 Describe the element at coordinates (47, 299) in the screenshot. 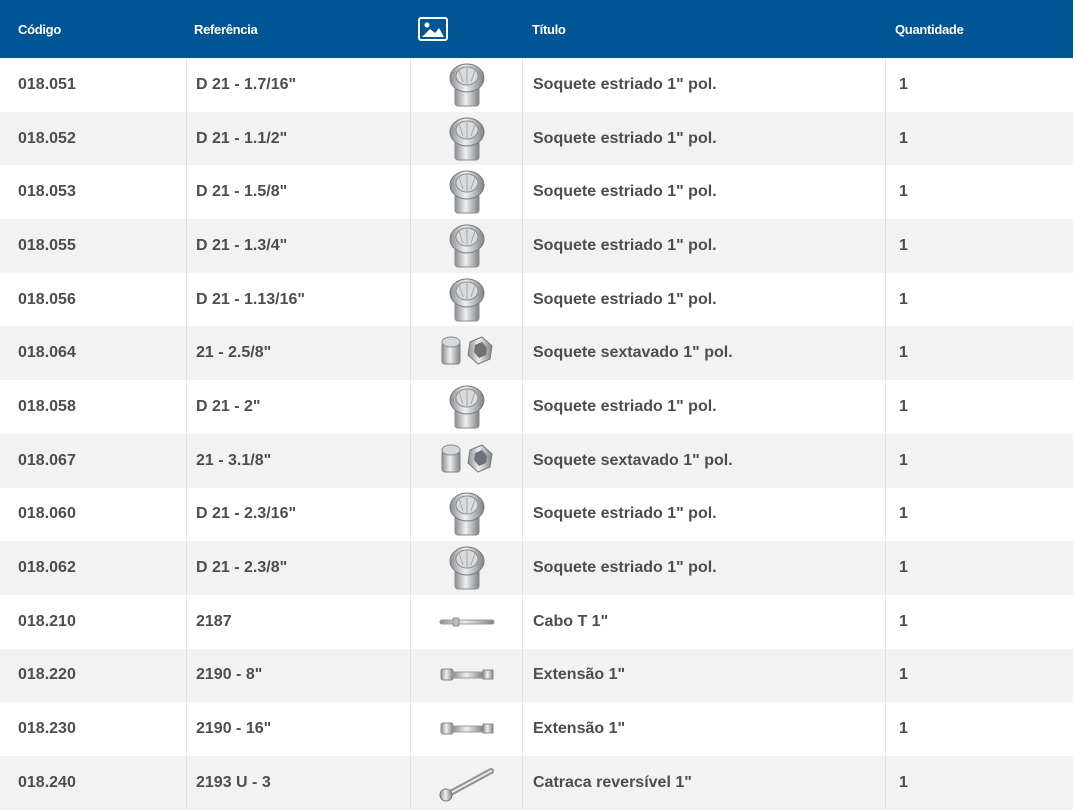

I see `cell-codigo: 018.056` at that location.